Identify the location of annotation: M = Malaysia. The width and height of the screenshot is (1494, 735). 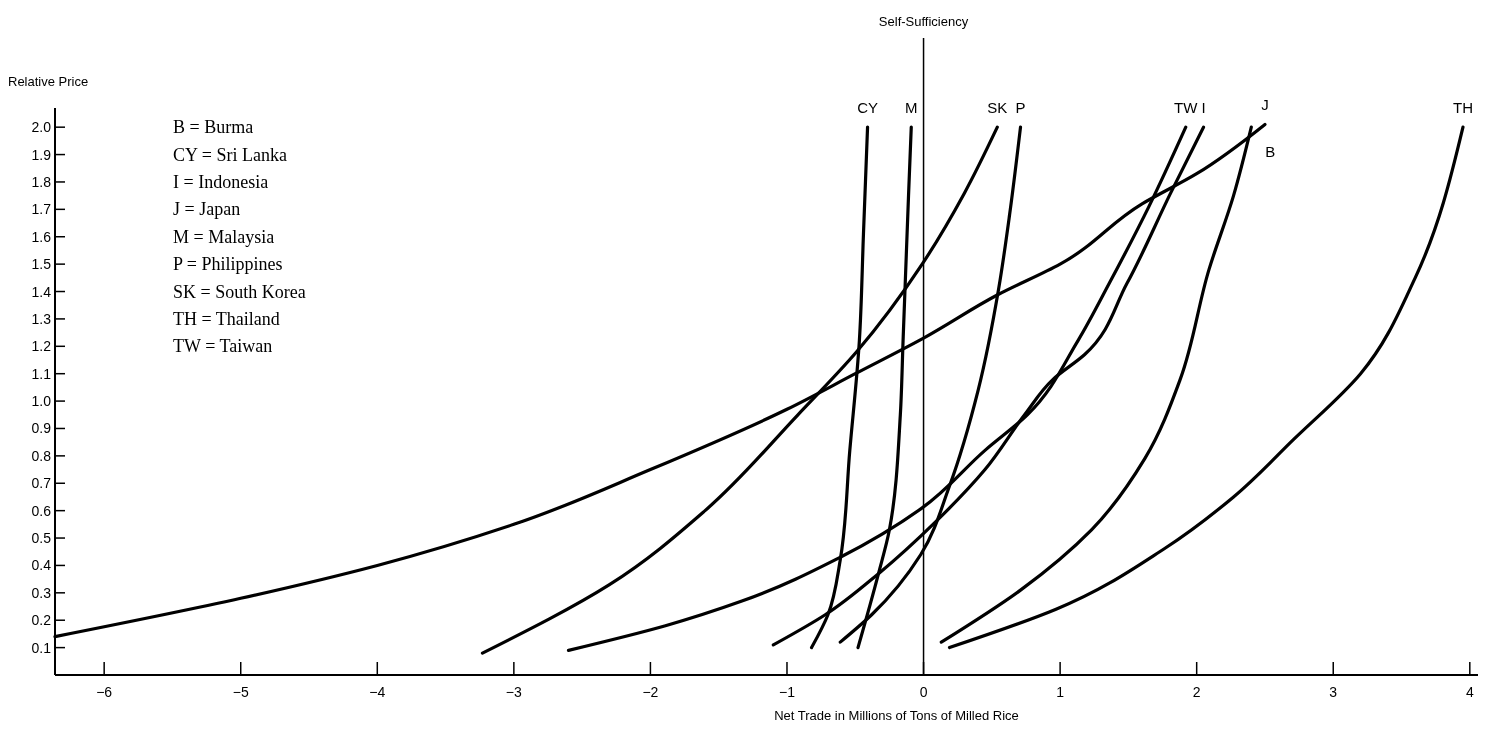
(224, 236).